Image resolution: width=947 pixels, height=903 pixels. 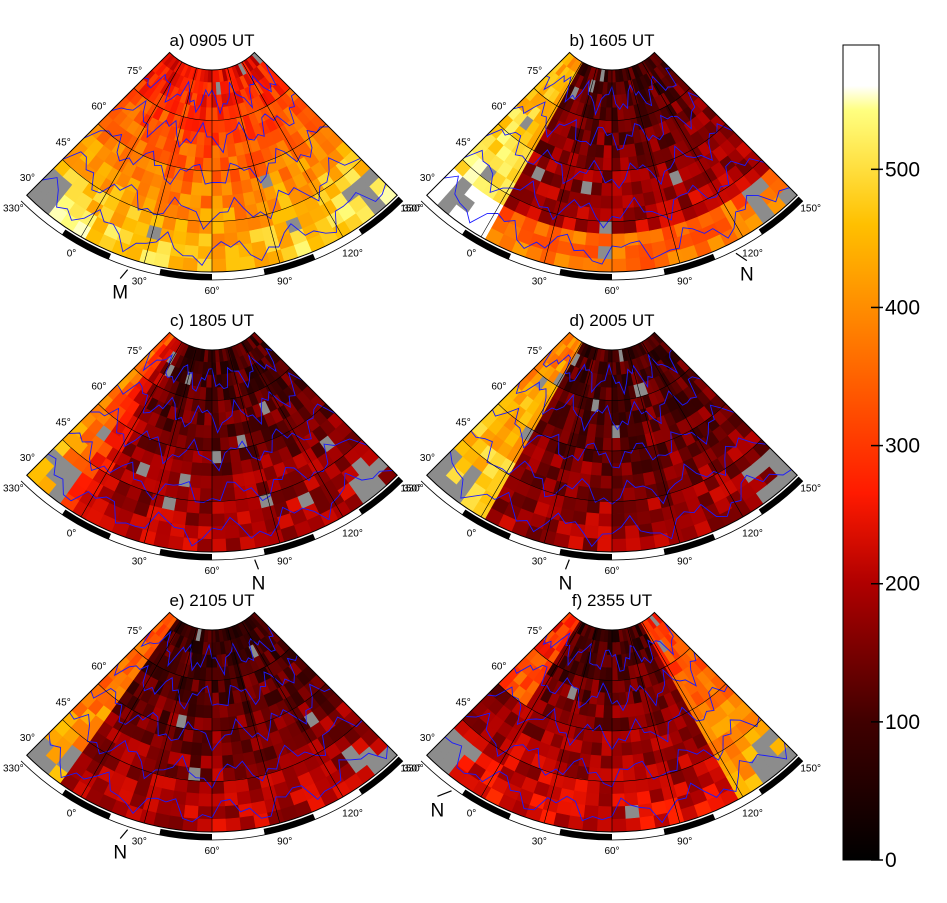 I want to click on longitude-label: 0°, so click(x=472, y=253).